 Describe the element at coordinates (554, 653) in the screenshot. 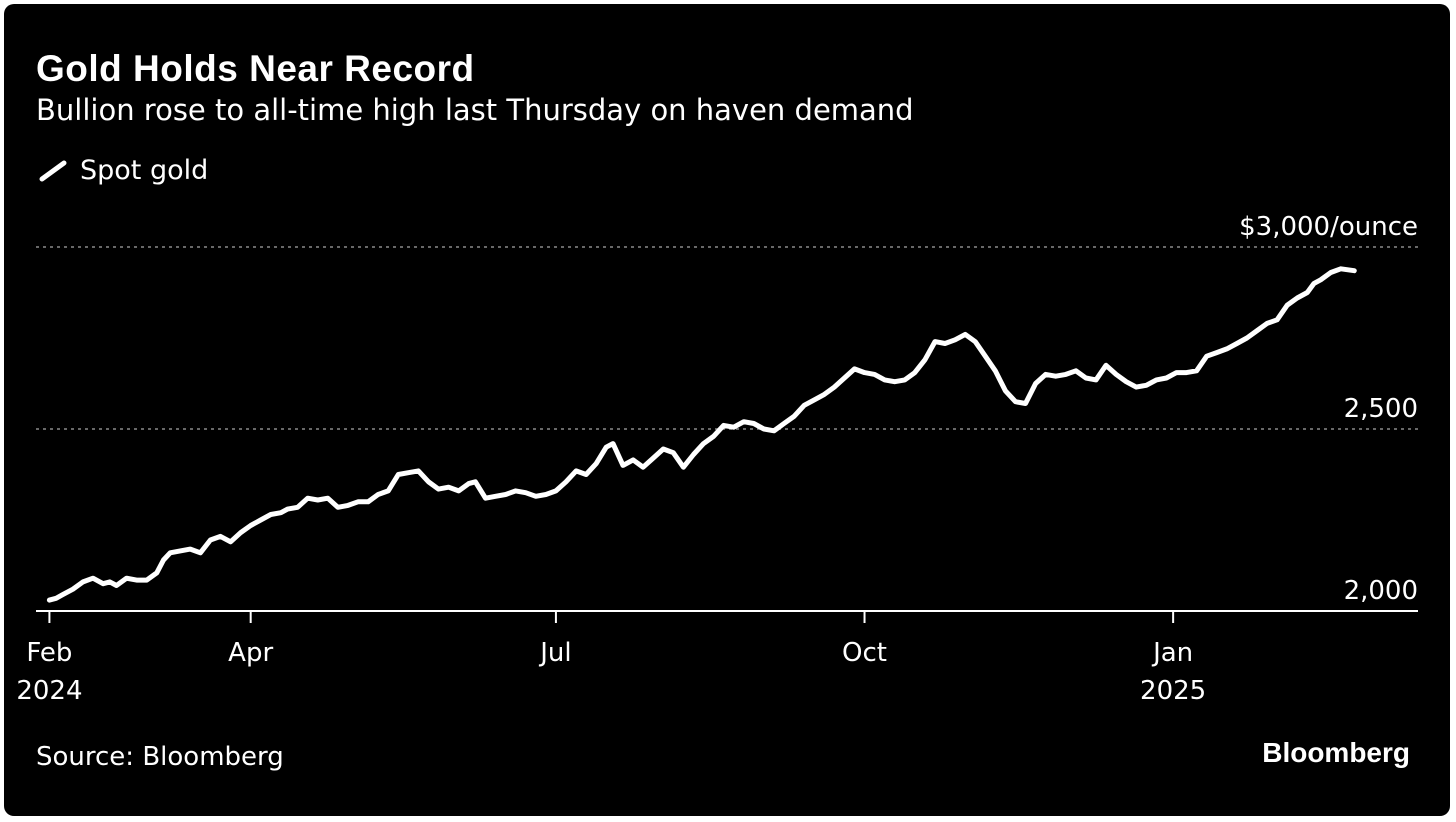

I see `x-tick-label: Jul` at that location.